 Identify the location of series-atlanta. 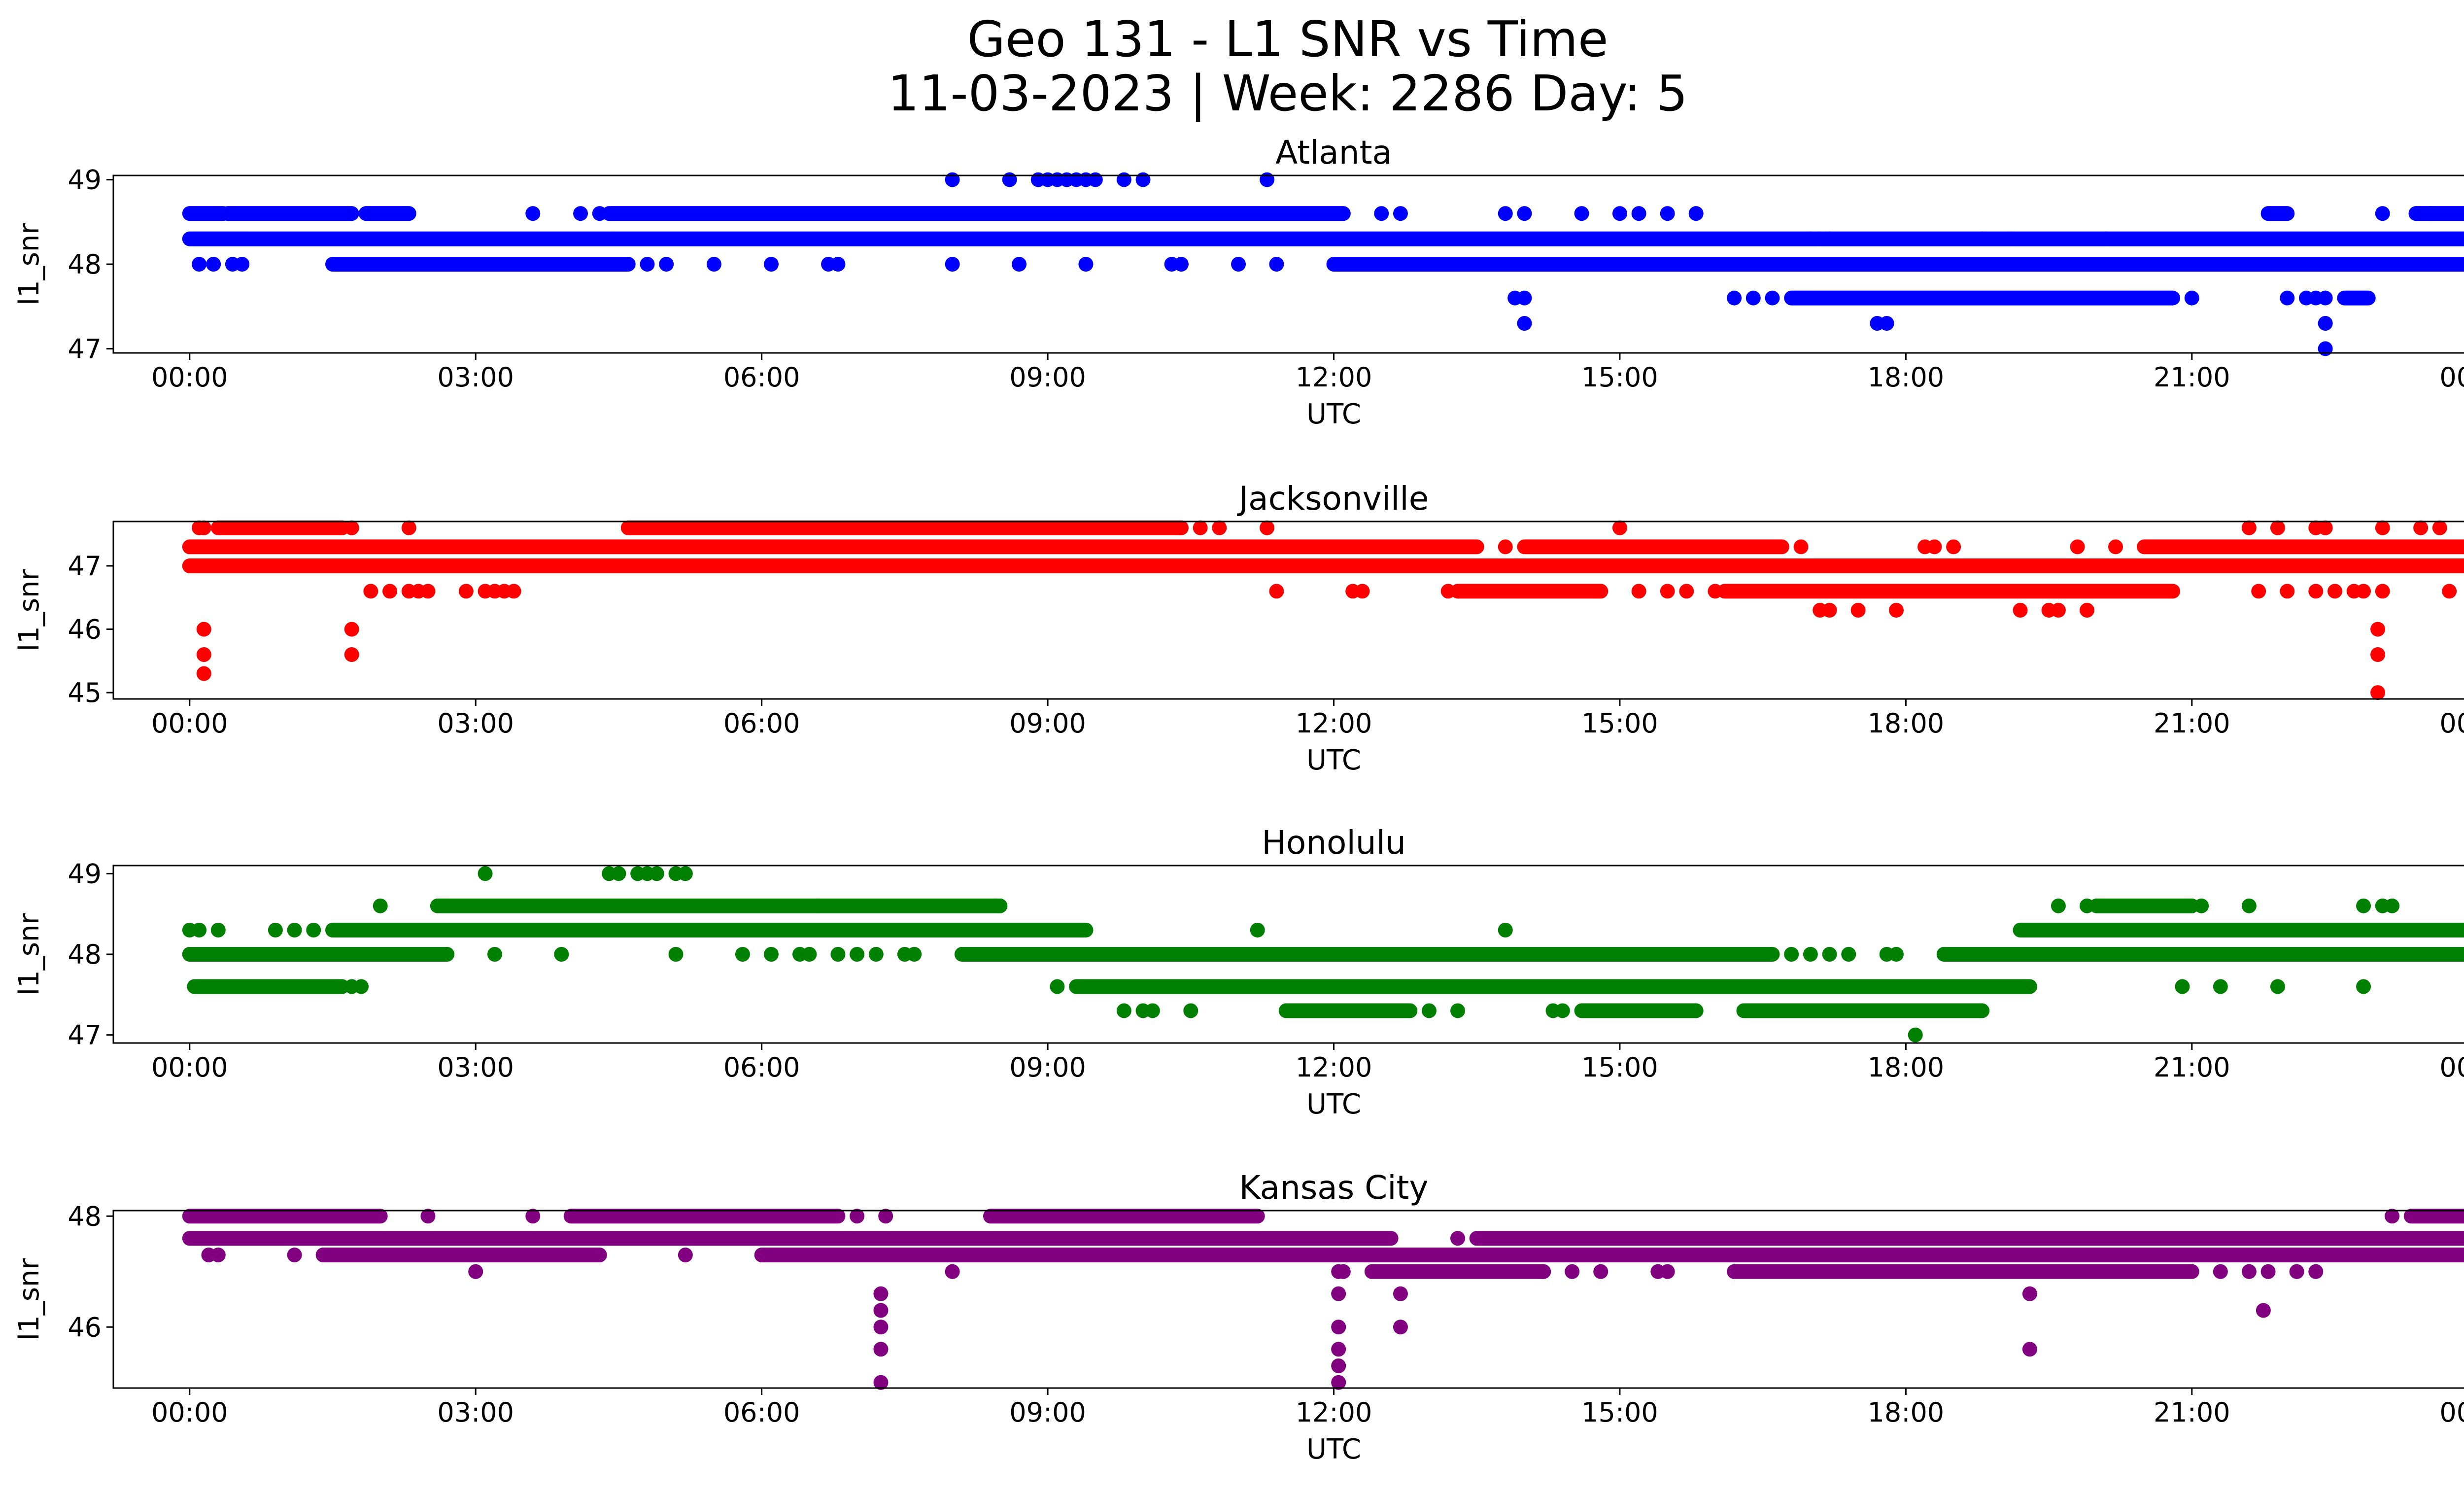
(1323, 264).